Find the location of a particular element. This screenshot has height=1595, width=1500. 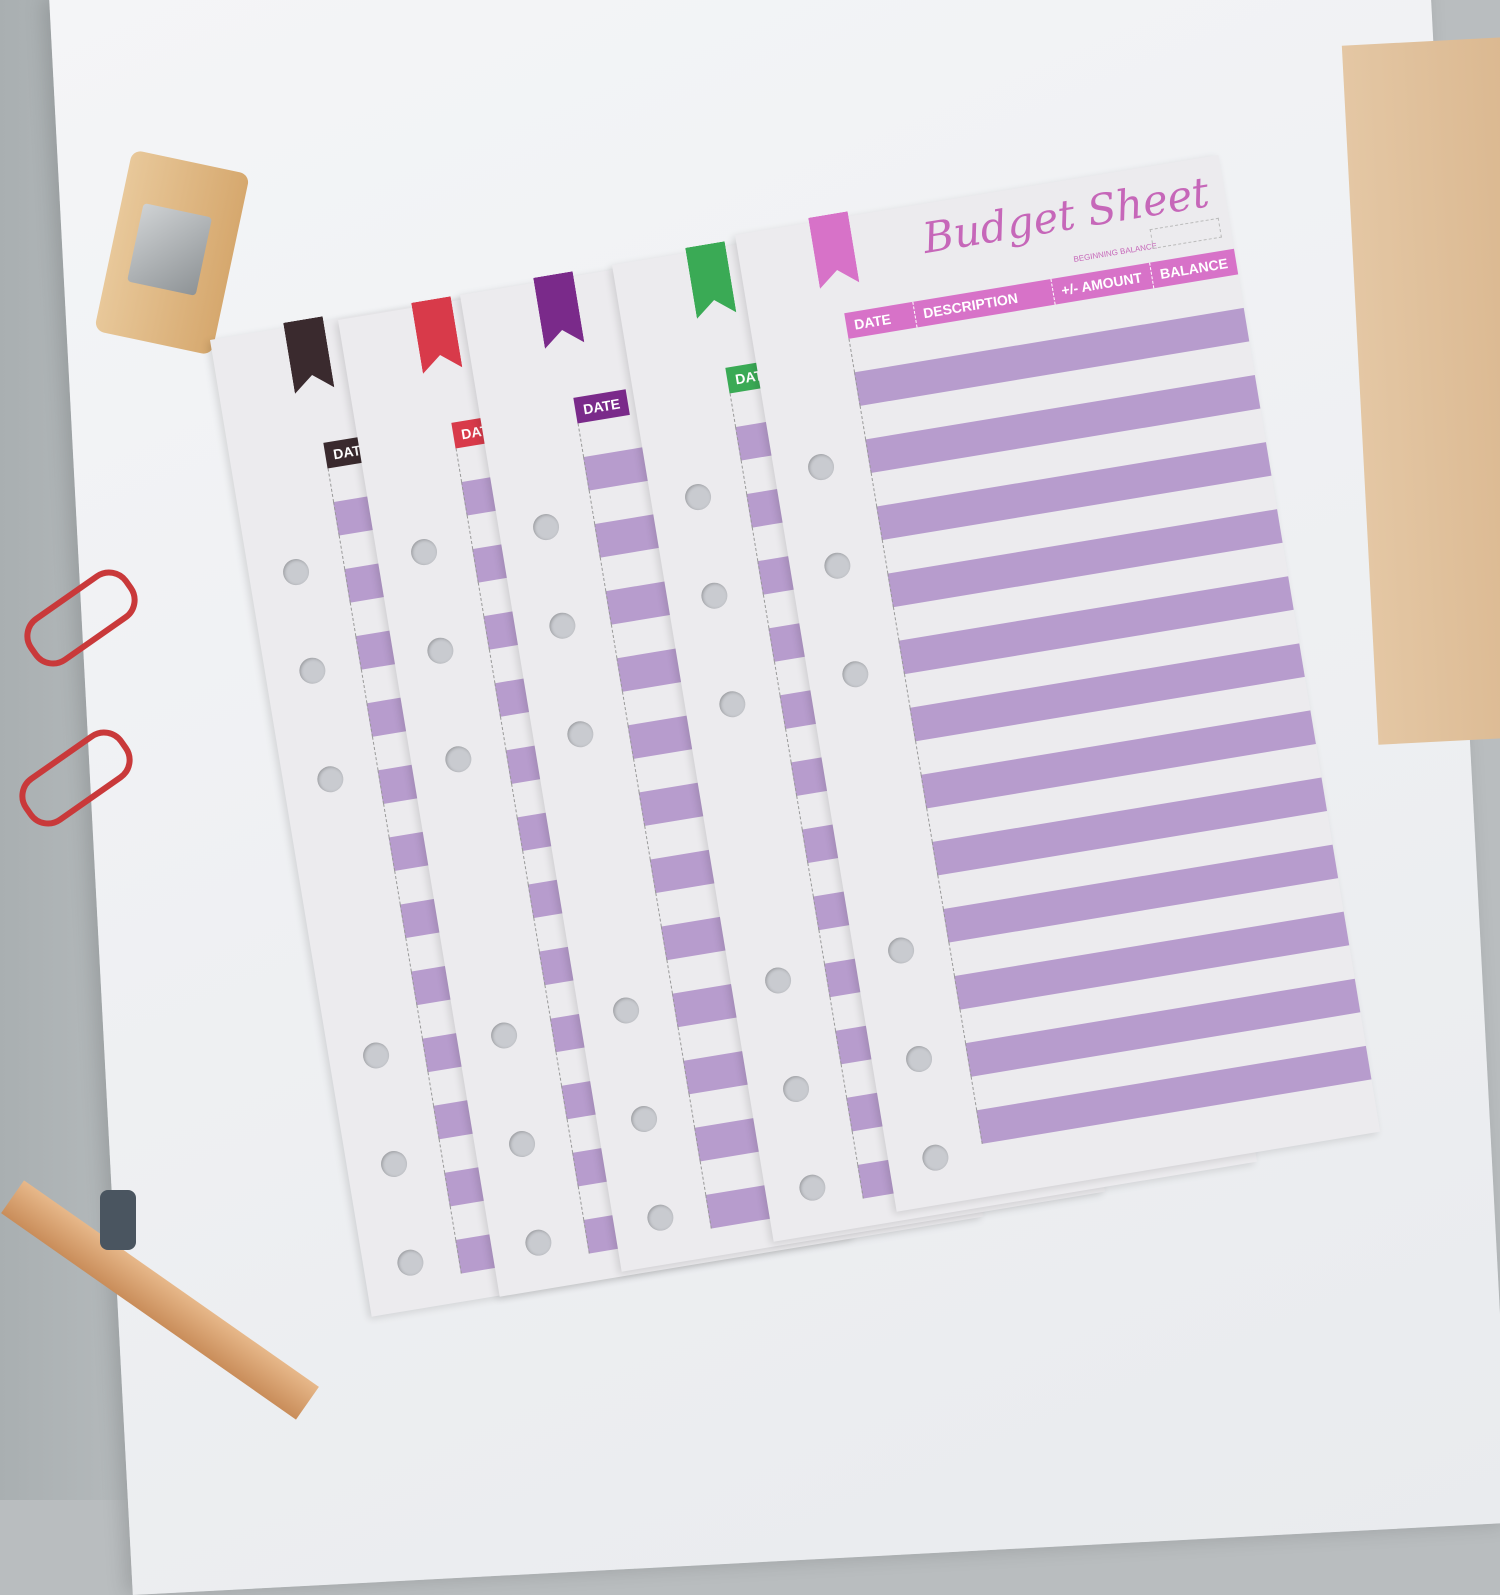

drawing-compass is located at coordinates (118, 1220).